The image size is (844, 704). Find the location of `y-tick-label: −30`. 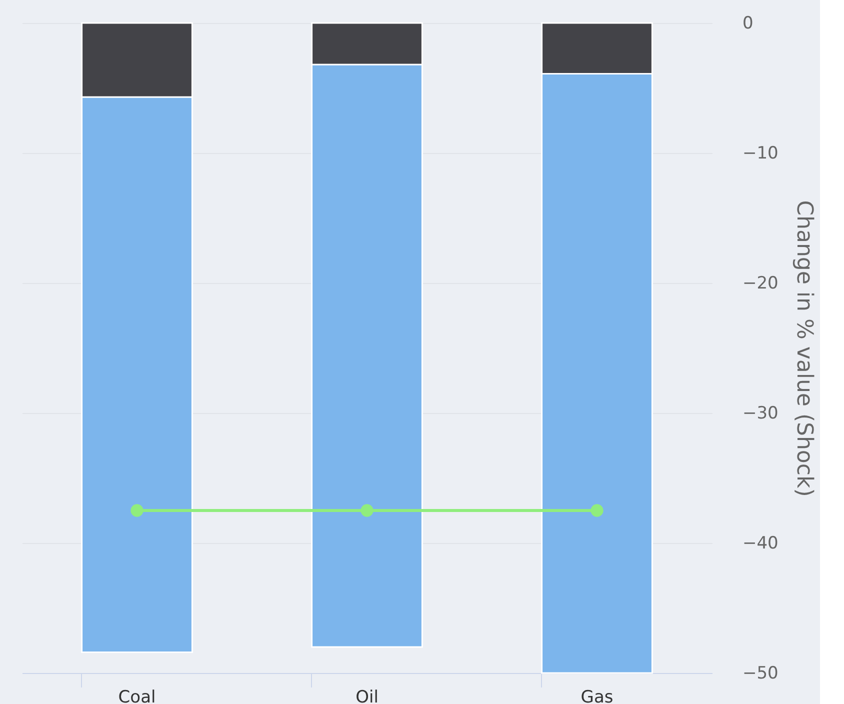

y-tick-label: −30 is located at coordinates (760, 414).